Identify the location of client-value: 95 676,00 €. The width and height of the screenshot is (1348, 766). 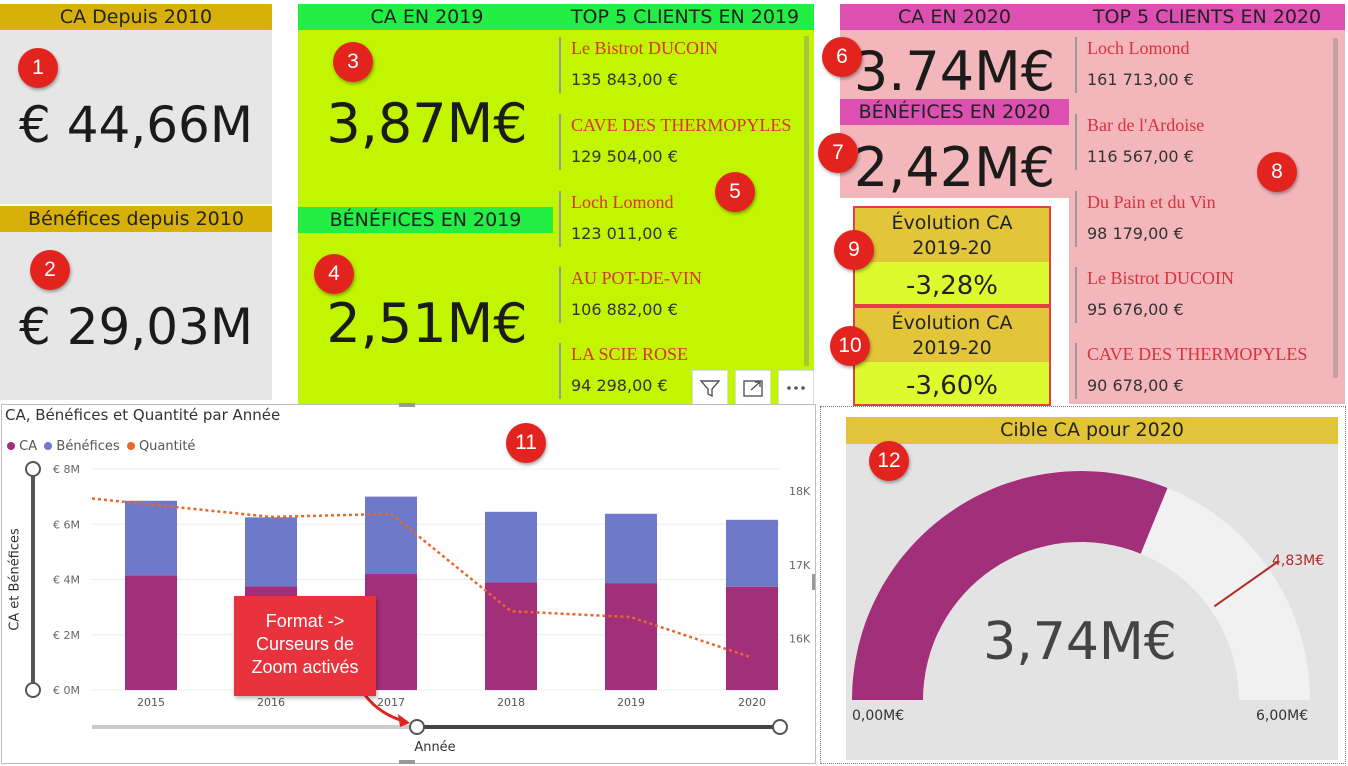
(1135, 309).